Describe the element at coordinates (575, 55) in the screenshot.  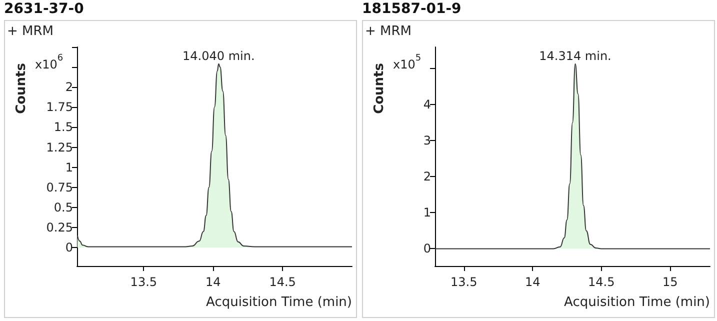
I see `annotation: 14.314 min.` at that location.